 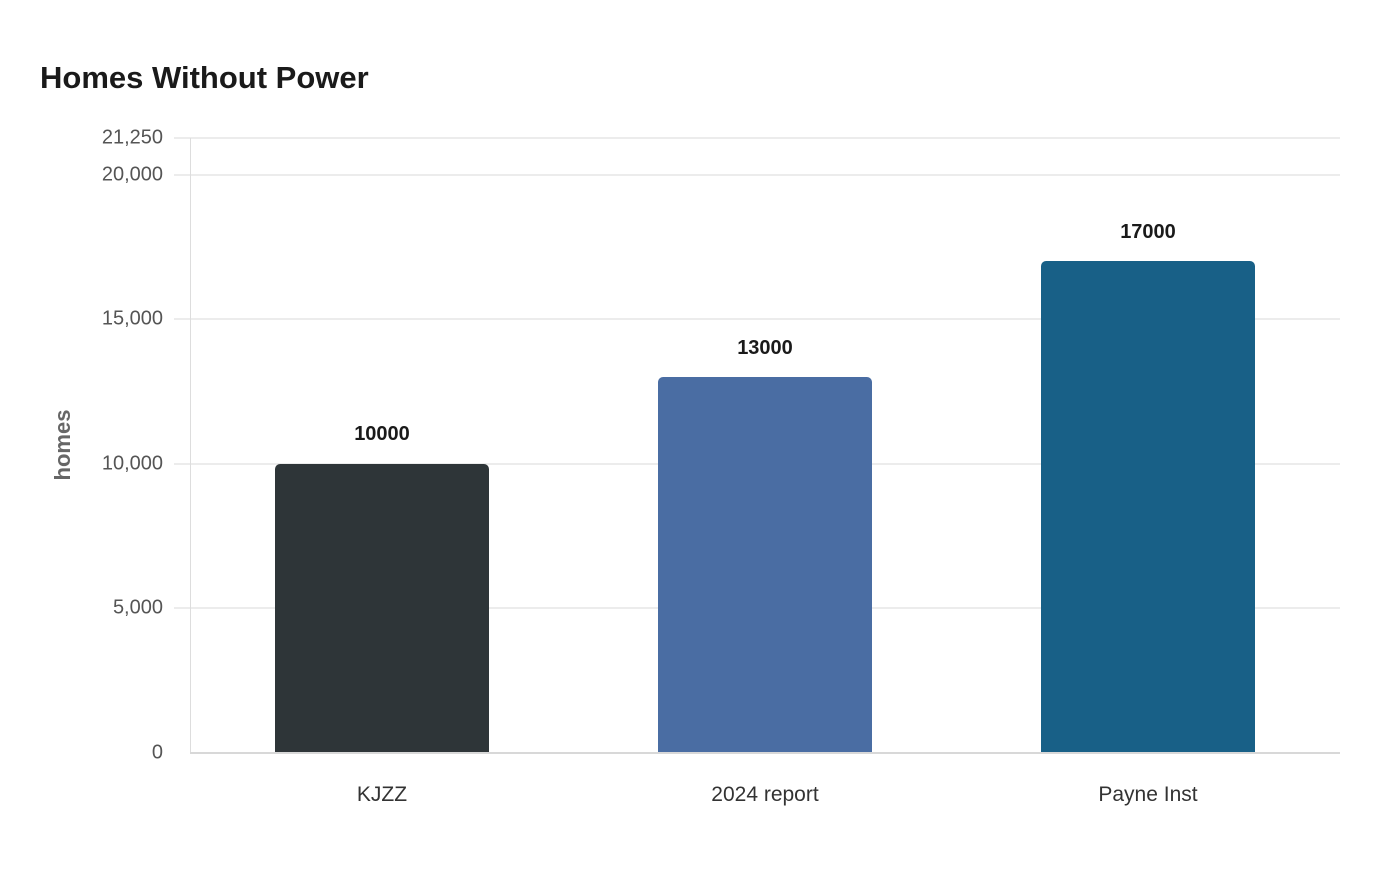 I want to click on x-tick-label: KJZZ, so click(x=382, y=794).